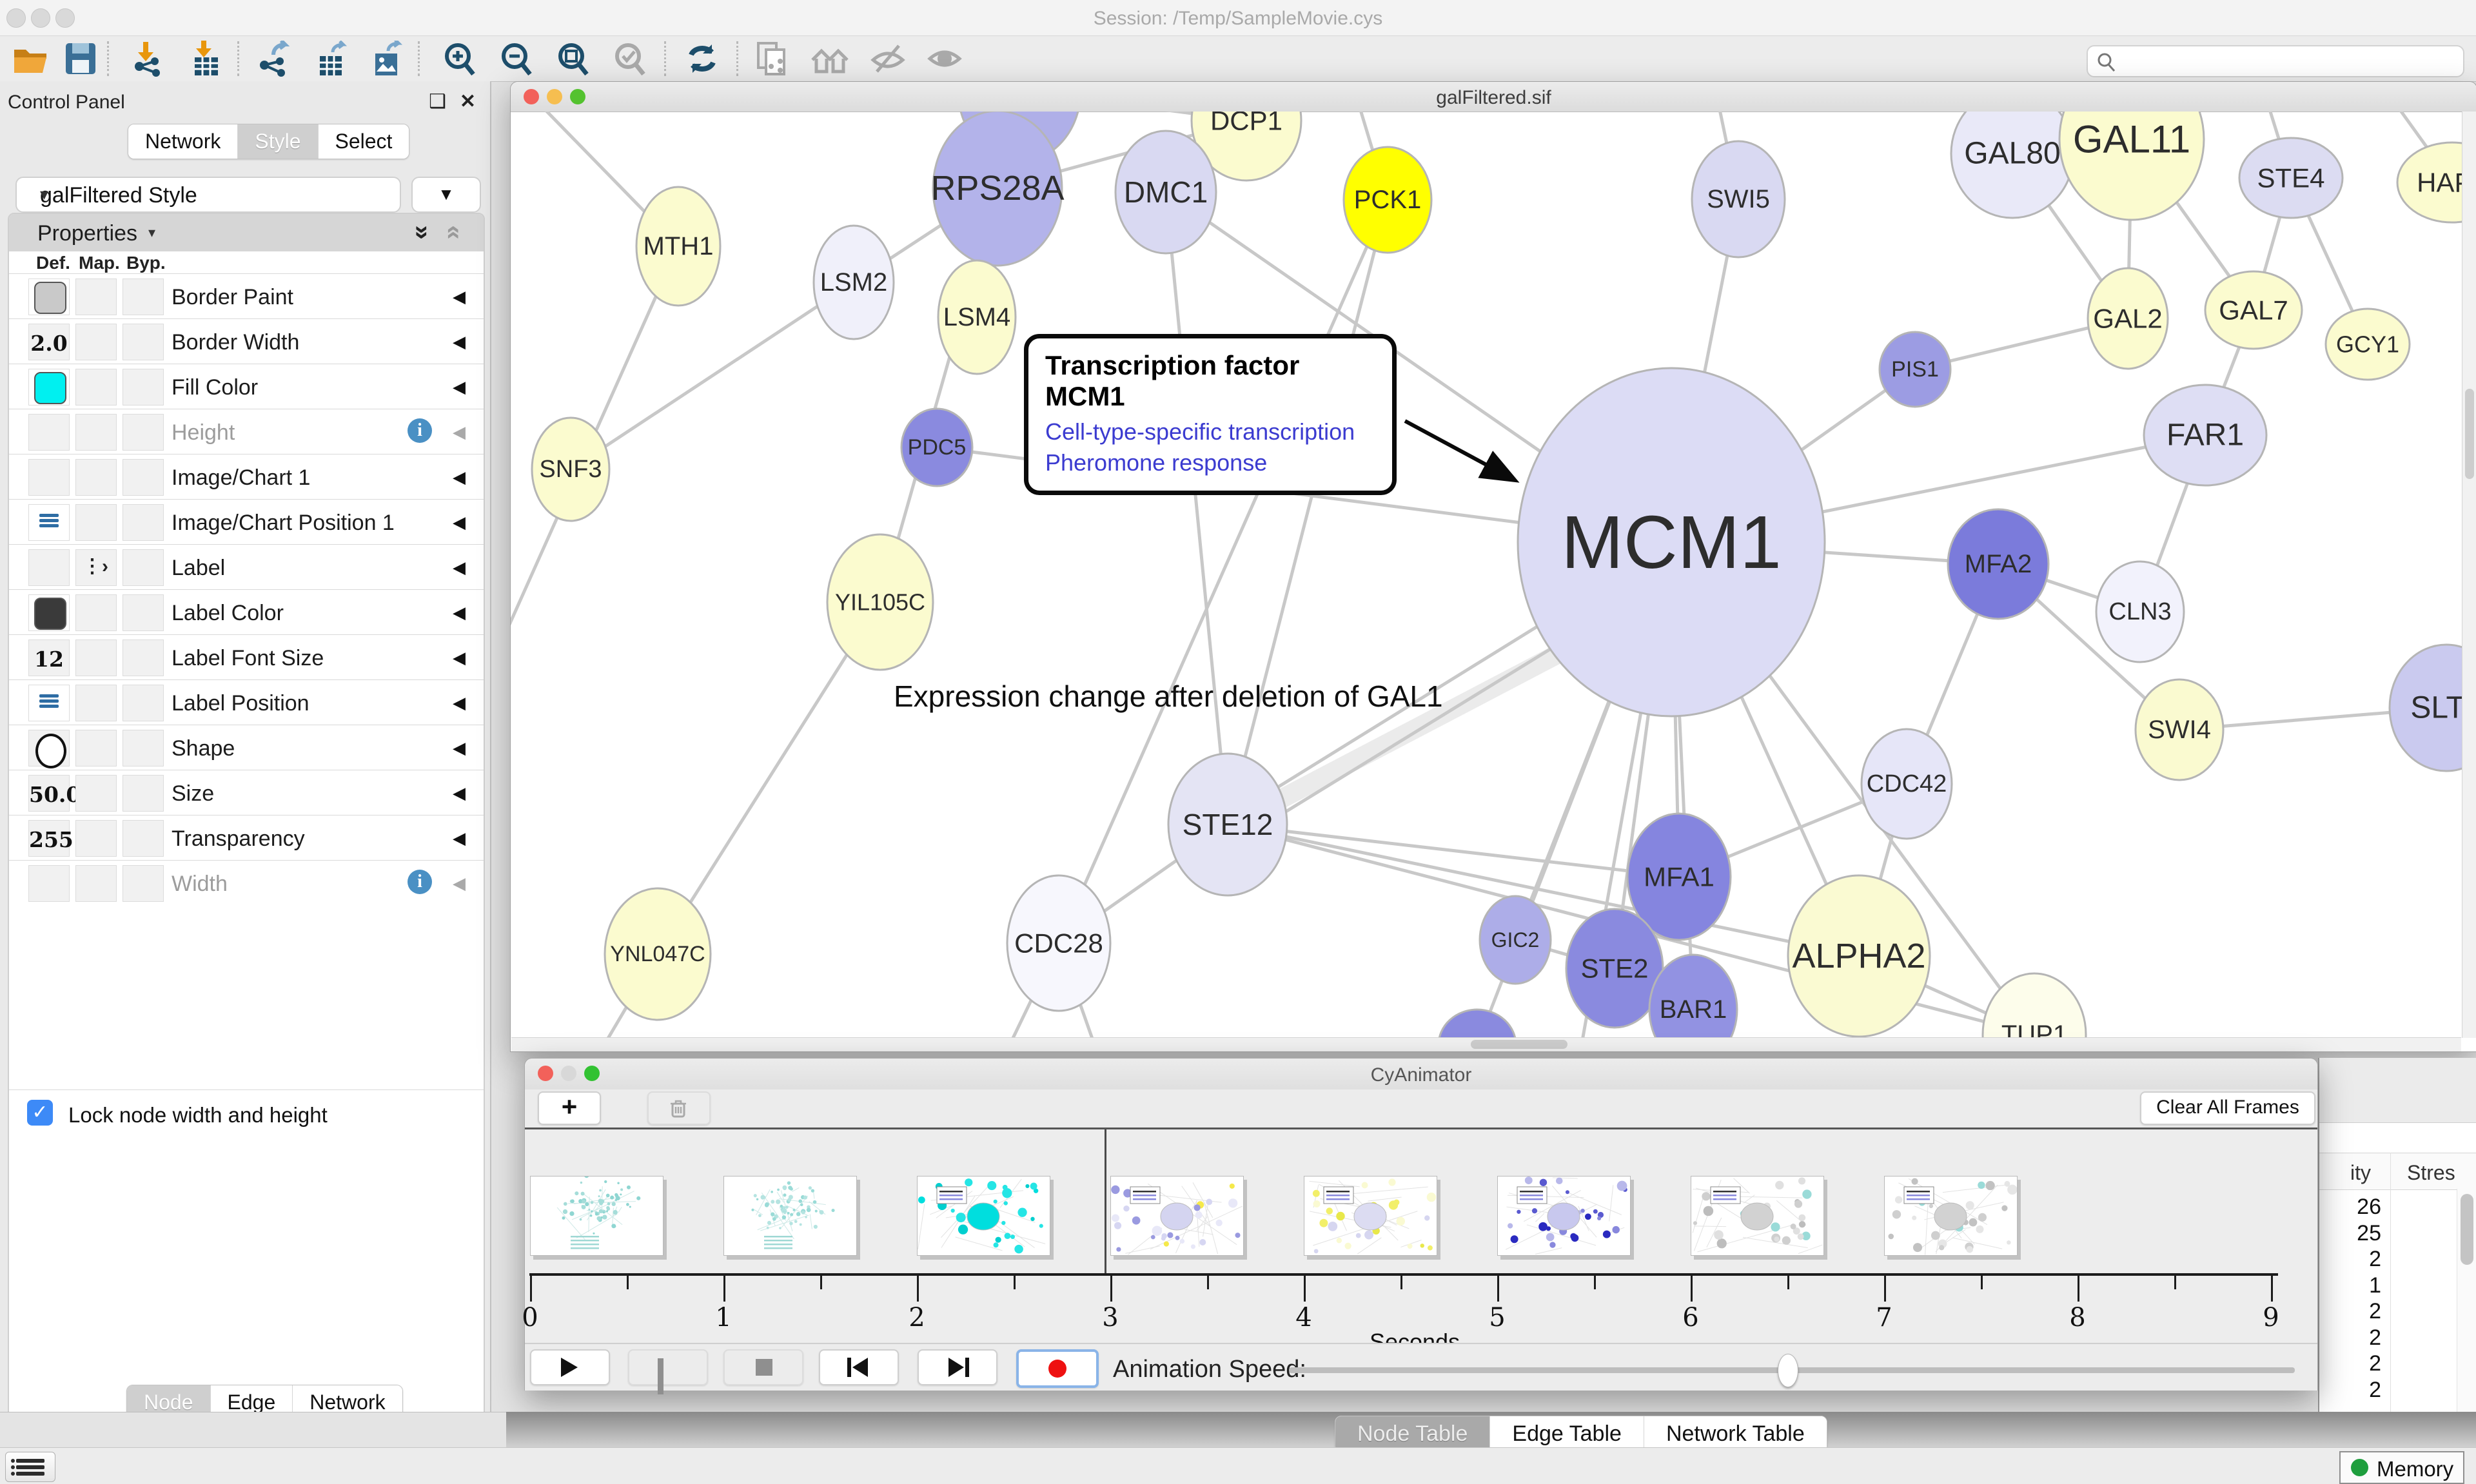  Describe the element at coordinates (246, 747) in the screenshot. I see `property-row: Shape ◀` at that location.